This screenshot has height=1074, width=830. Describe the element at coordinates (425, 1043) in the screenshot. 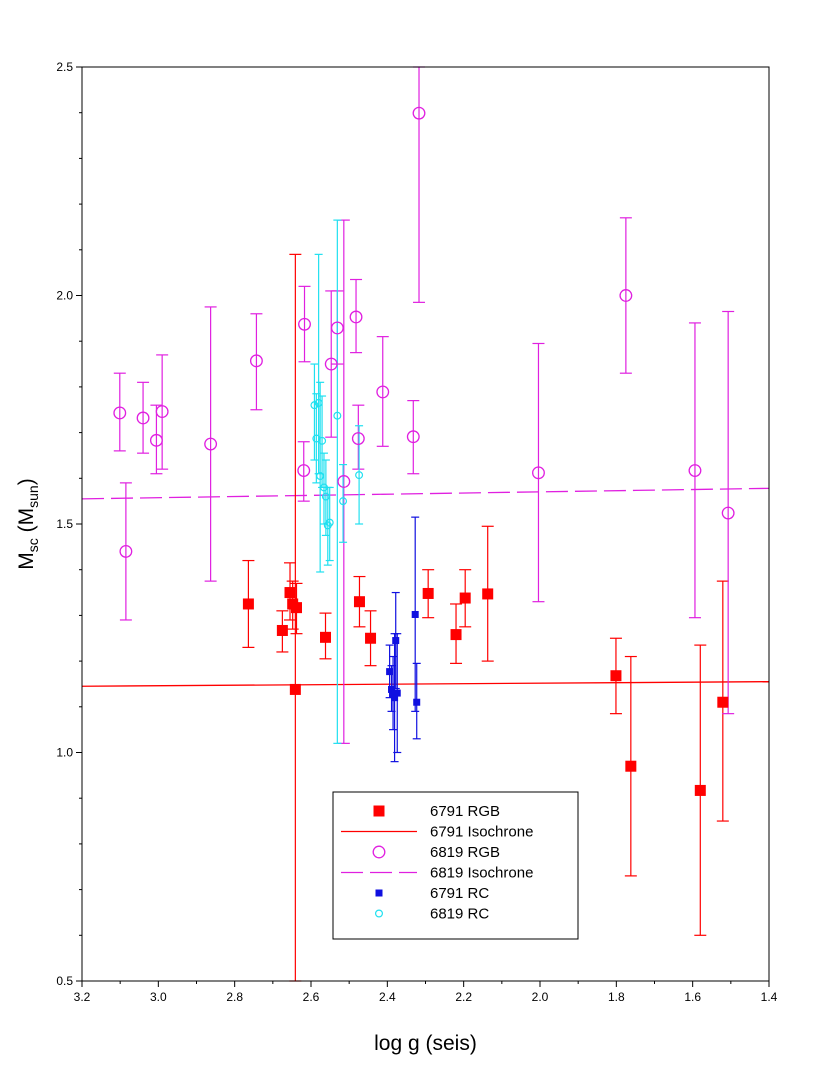

I see `x-axis-title: log g (seis)` at that location.